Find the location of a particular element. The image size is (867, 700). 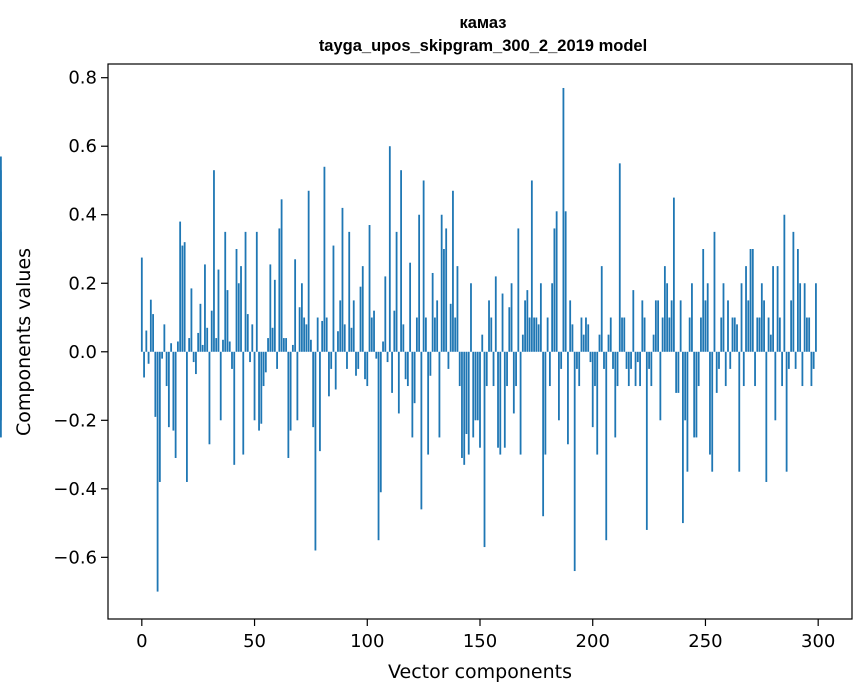

x-tick-label: 150 is located at coordinates (480, 641).